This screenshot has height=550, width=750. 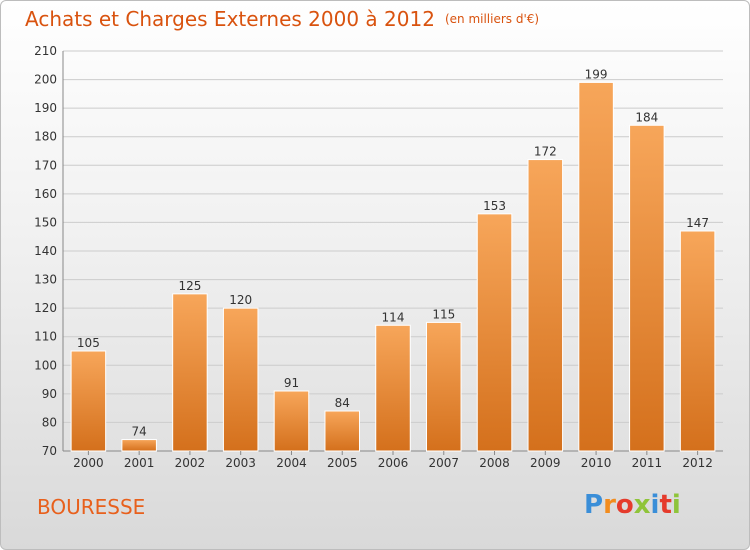 I want to click on x-tick-label-2002: 2002, so click(x=190, y=463).